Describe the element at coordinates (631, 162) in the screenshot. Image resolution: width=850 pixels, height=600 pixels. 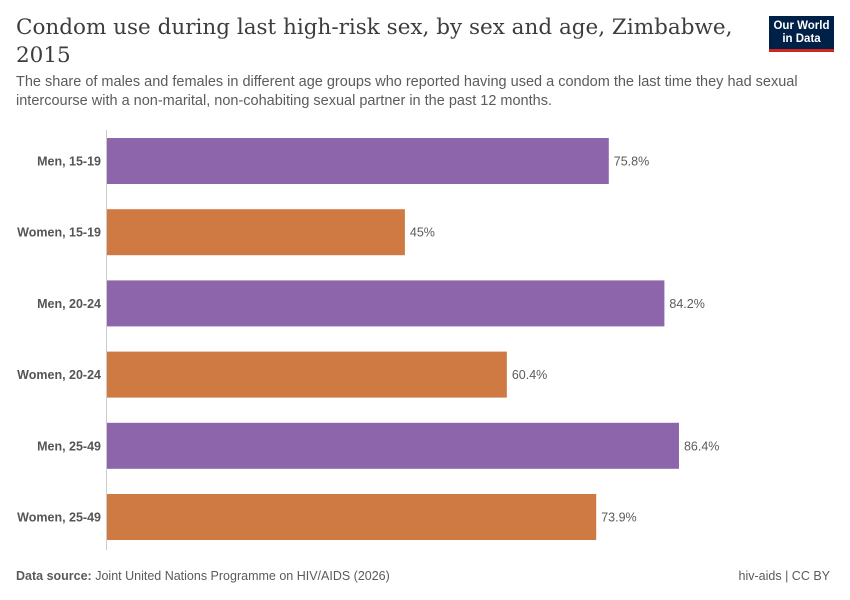
I see `bar-value-label: 75.8%` at that location.